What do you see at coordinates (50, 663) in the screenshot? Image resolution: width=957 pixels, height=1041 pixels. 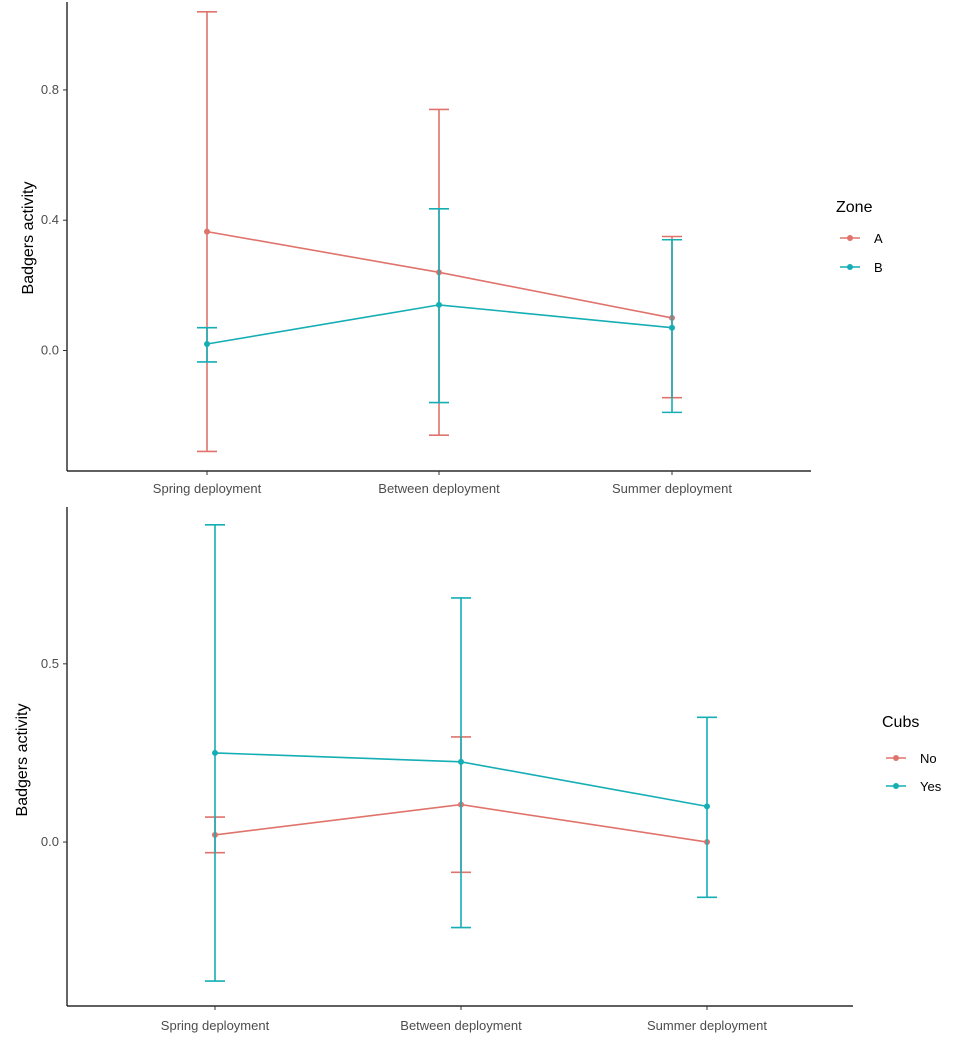 I see `y-tick-label: 0.5` at bounding box center [50, 663].